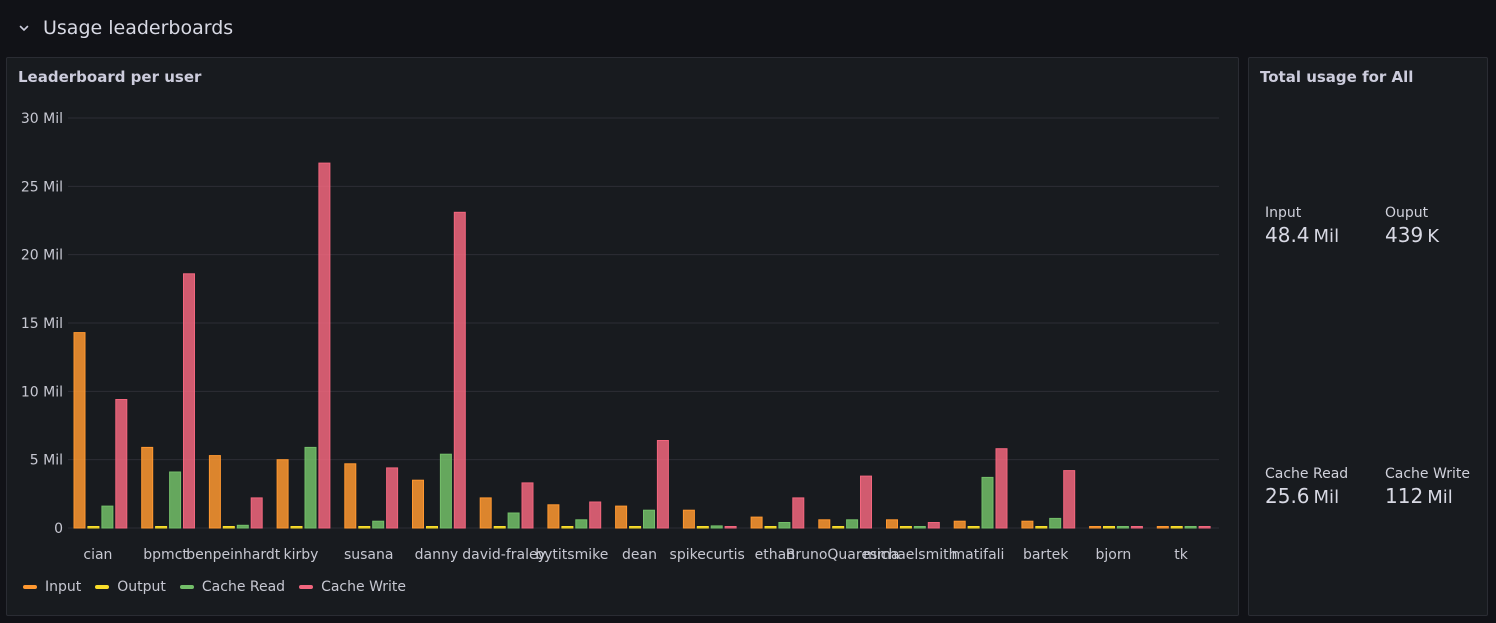  What do you see at coordinates (364, 587) in the screenshot?
I see `legend-label: Cache Write` at bounding box center [364, 587].